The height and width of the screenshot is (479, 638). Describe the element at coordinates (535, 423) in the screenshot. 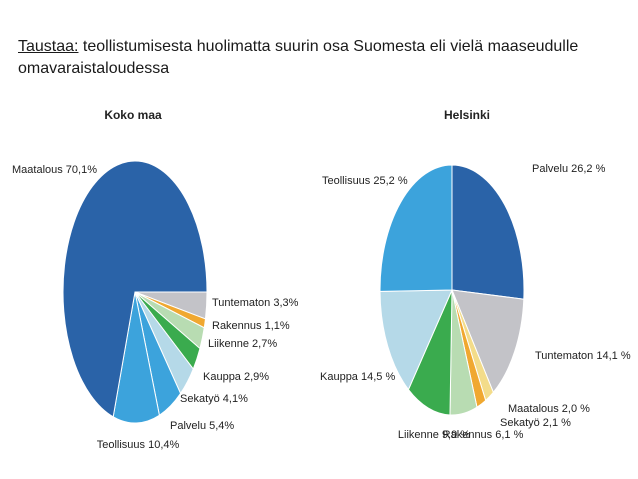

I see `slice-label-sekatyö: Sekatyö 2,1 %` at that location.